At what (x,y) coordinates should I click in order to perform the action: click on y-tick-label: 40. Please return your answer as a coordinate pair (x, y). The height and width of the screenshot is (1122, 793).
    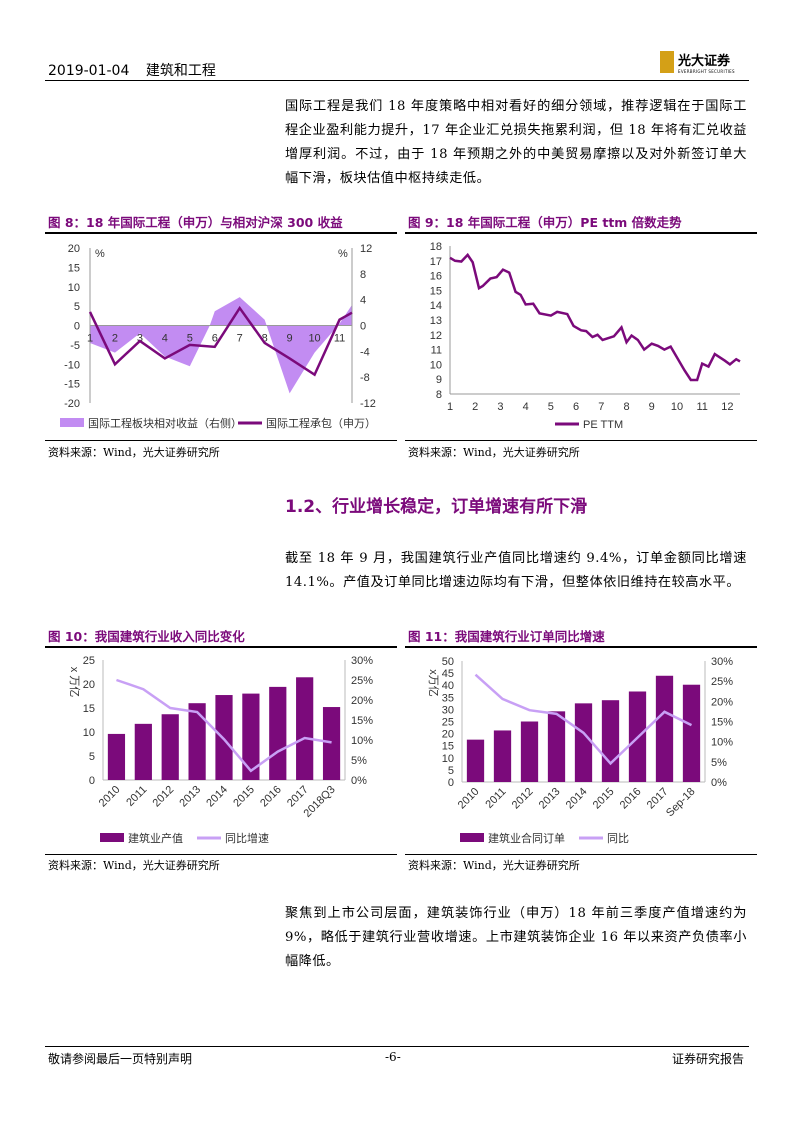
    Looking at the image, I should click on (448, 686).